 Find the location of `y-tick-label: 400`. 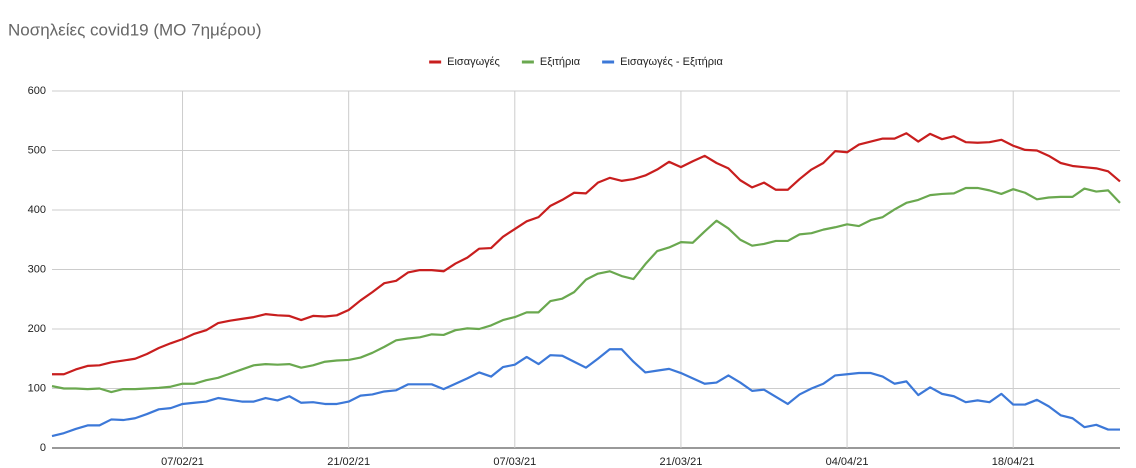

y-tick-label: 400 is located at coordinates (37, 210).